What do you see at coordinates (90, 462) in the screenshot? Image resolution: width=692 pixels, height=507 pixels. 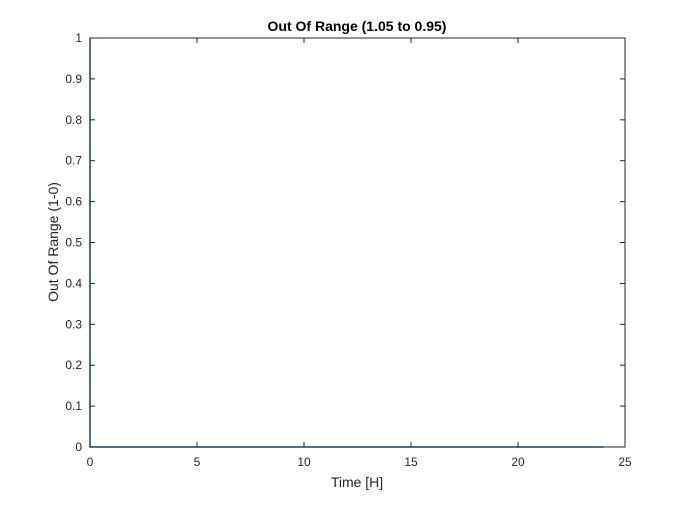 I see `x-tick-label: 0` at bounding box center [90, 462].